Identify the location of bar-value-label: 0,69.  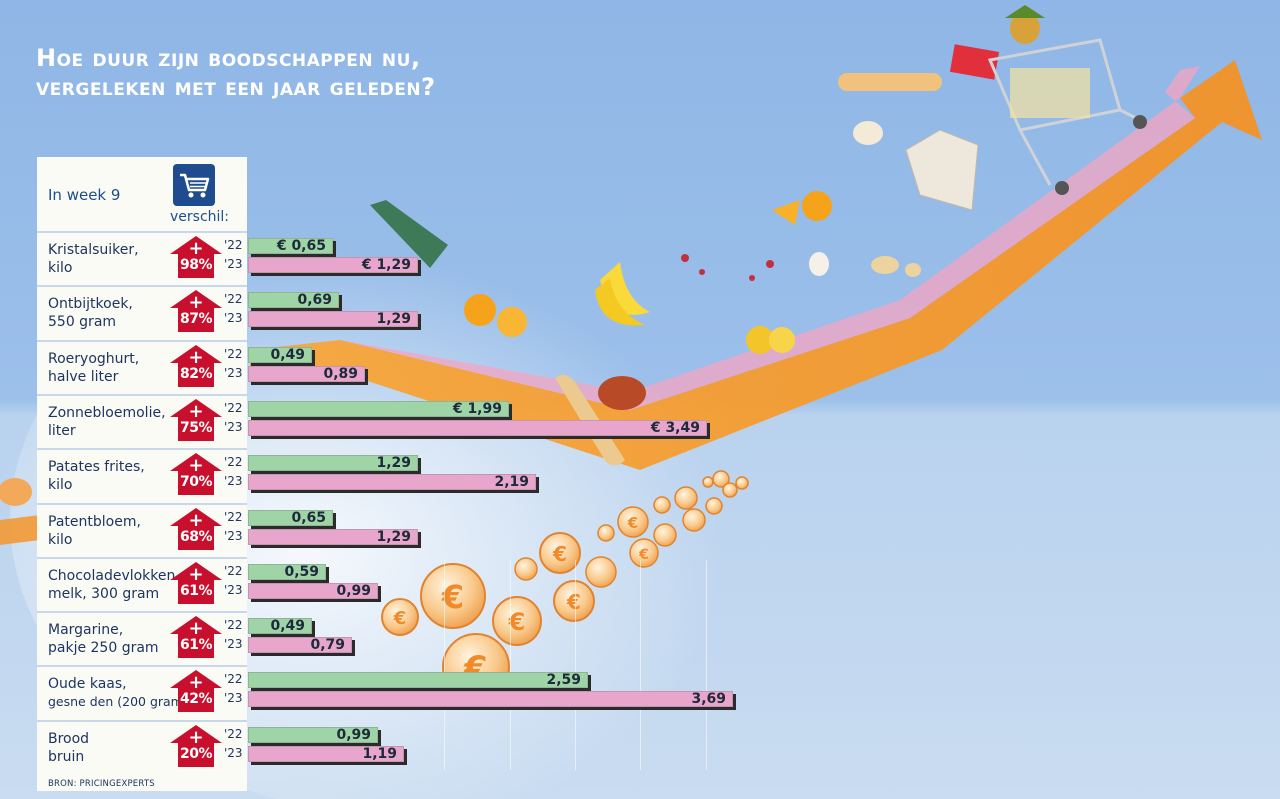
(314, 300).